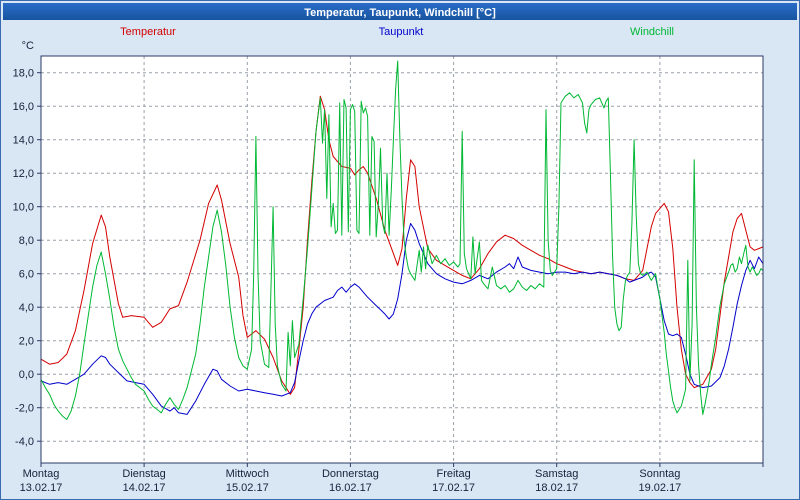 The width and height of the screenshot is (800, 500). I want to click on y-tick-label: 14,0, so click(23, 141).